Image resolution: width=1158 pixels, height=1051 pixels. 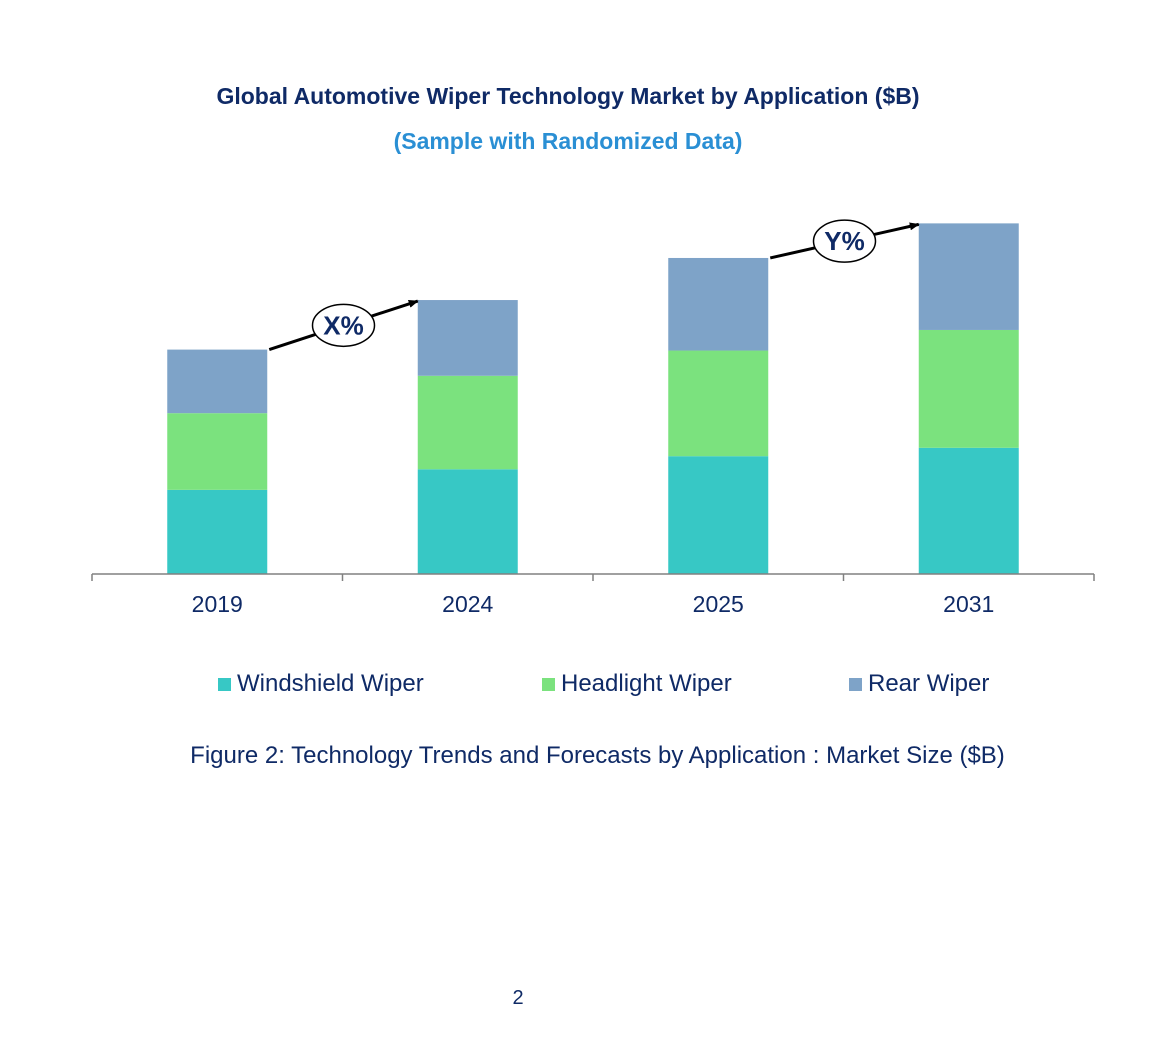 I want to click on legend-swatch-rear, so click(x=855, y=684).